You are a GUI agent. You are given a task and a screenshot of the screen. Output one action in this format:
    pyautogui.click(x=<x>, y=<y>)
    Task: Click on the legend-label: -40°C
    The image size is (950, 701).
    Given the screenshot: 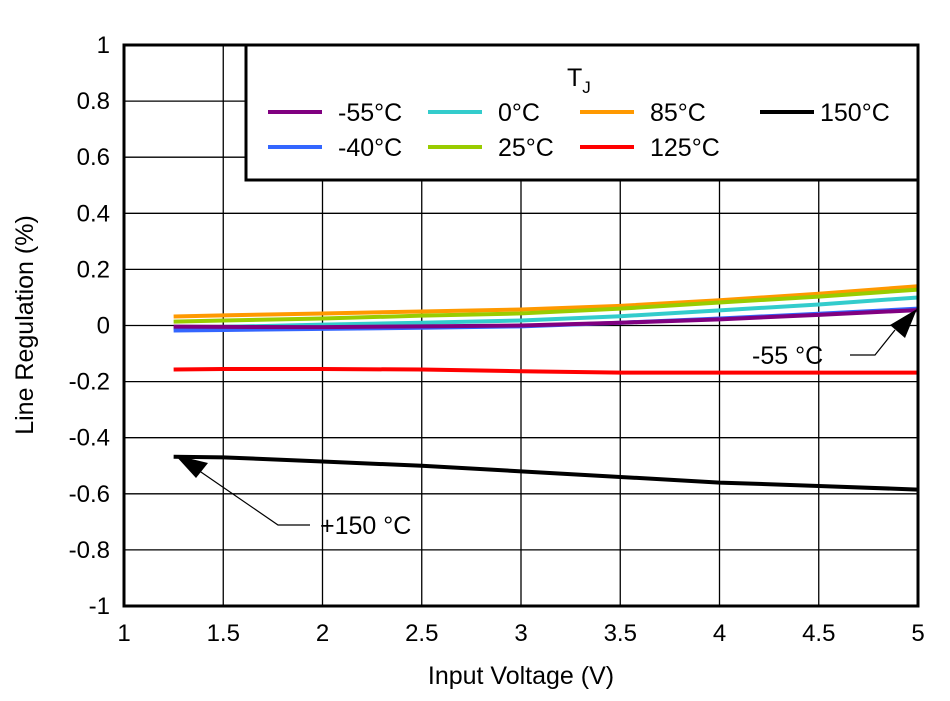 What is the action you would take?
    pyautogui.click(x=370, y=148)
    